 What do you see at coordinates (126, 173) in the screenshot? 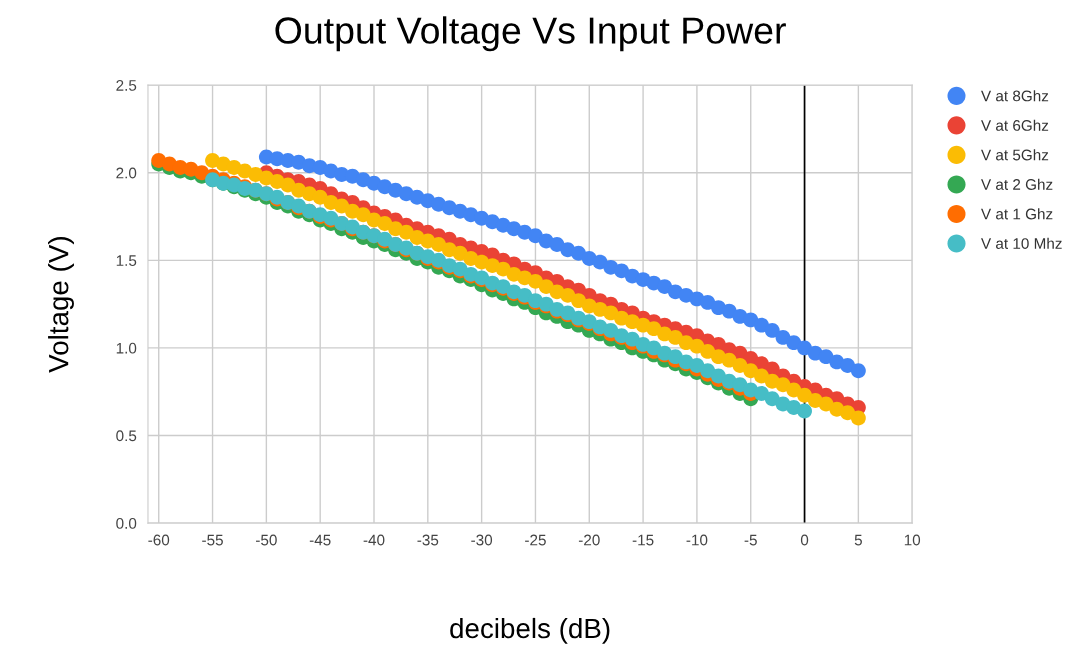
I see `y-tick-label: 2.0` at bounding box center [126, 173].